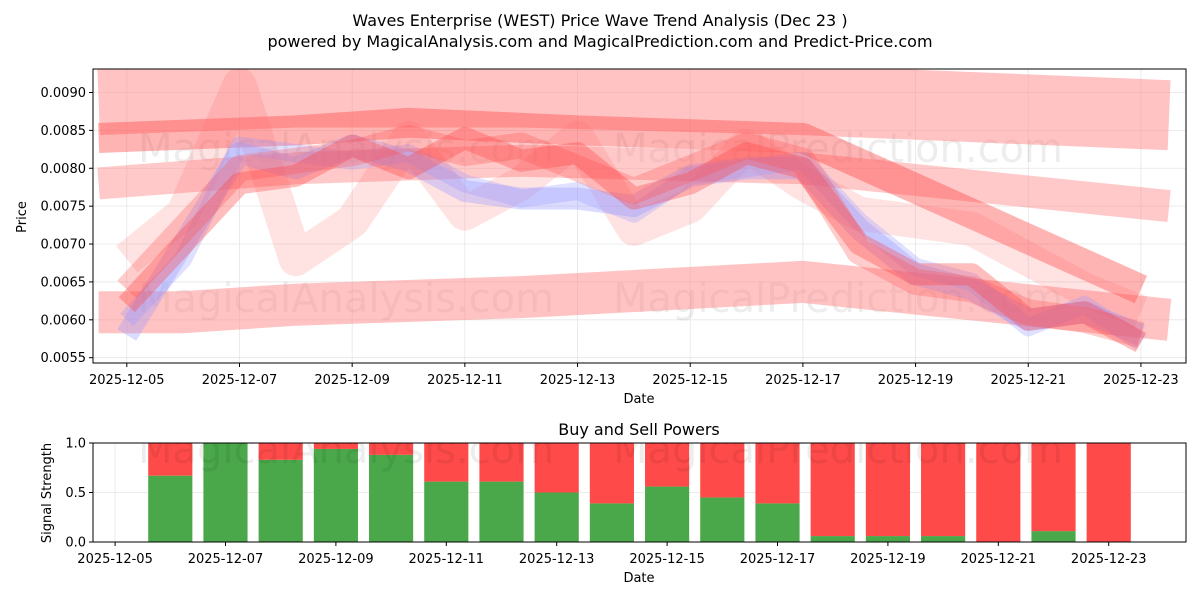 This screenshot has width=1200, height=600. Describe the element at coordinates (639, 492) in the screenshot. I see `buy-sell-bars` at that location.